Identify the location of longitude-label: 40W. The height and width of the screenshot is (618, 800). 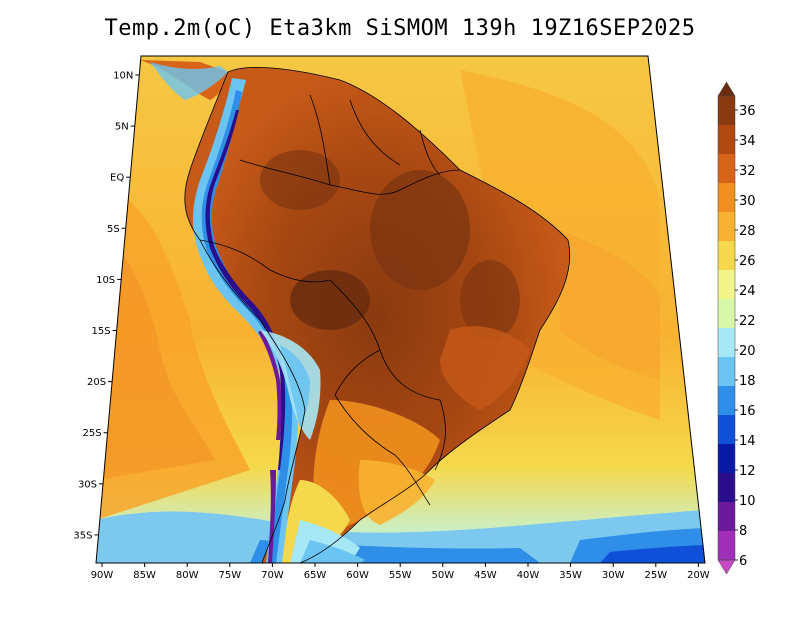
(528, 575).